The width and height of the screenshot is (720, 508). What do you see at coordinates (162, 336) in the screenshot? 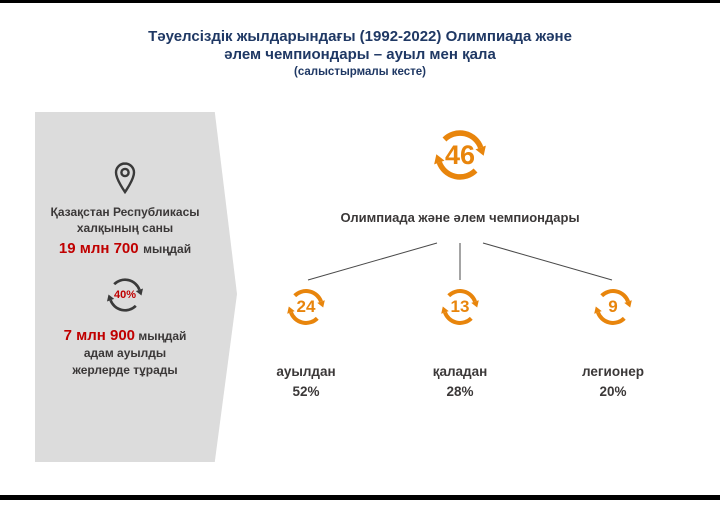
I see `rural-suffix: мыңдай` at bounding box center [162, 336].